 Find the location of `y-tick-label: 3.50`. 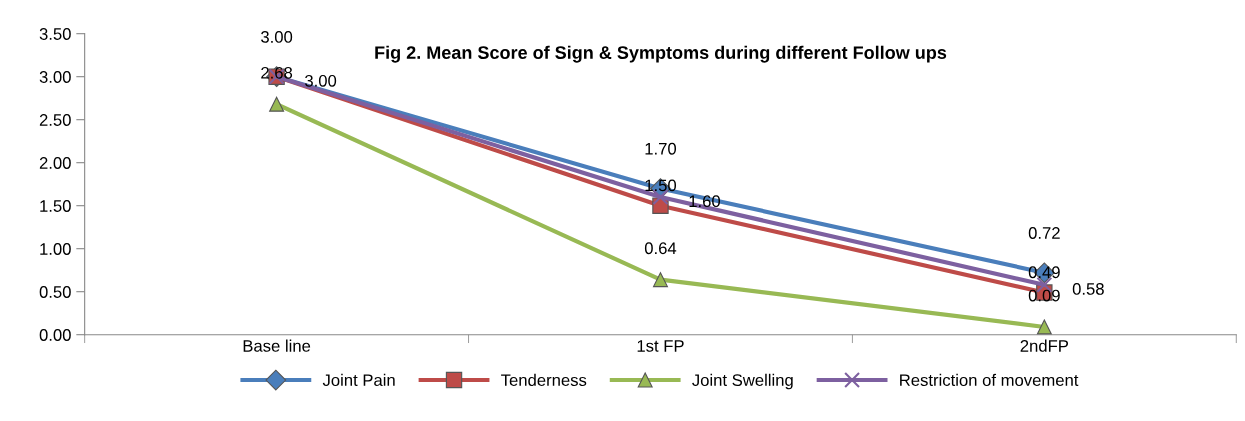

y-tick-label: 3.50 is located at coordinates (55, 34).